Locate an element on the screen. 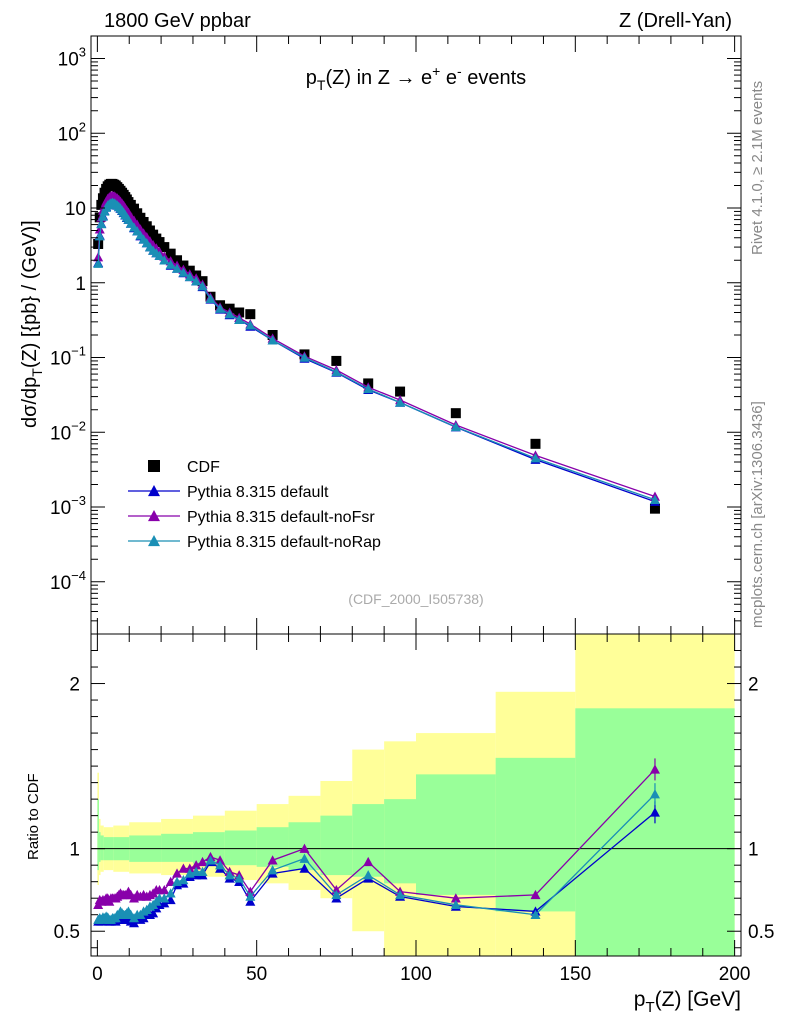  ratio-tick-label-right-1: 1 is located at coordinates (753, 850).